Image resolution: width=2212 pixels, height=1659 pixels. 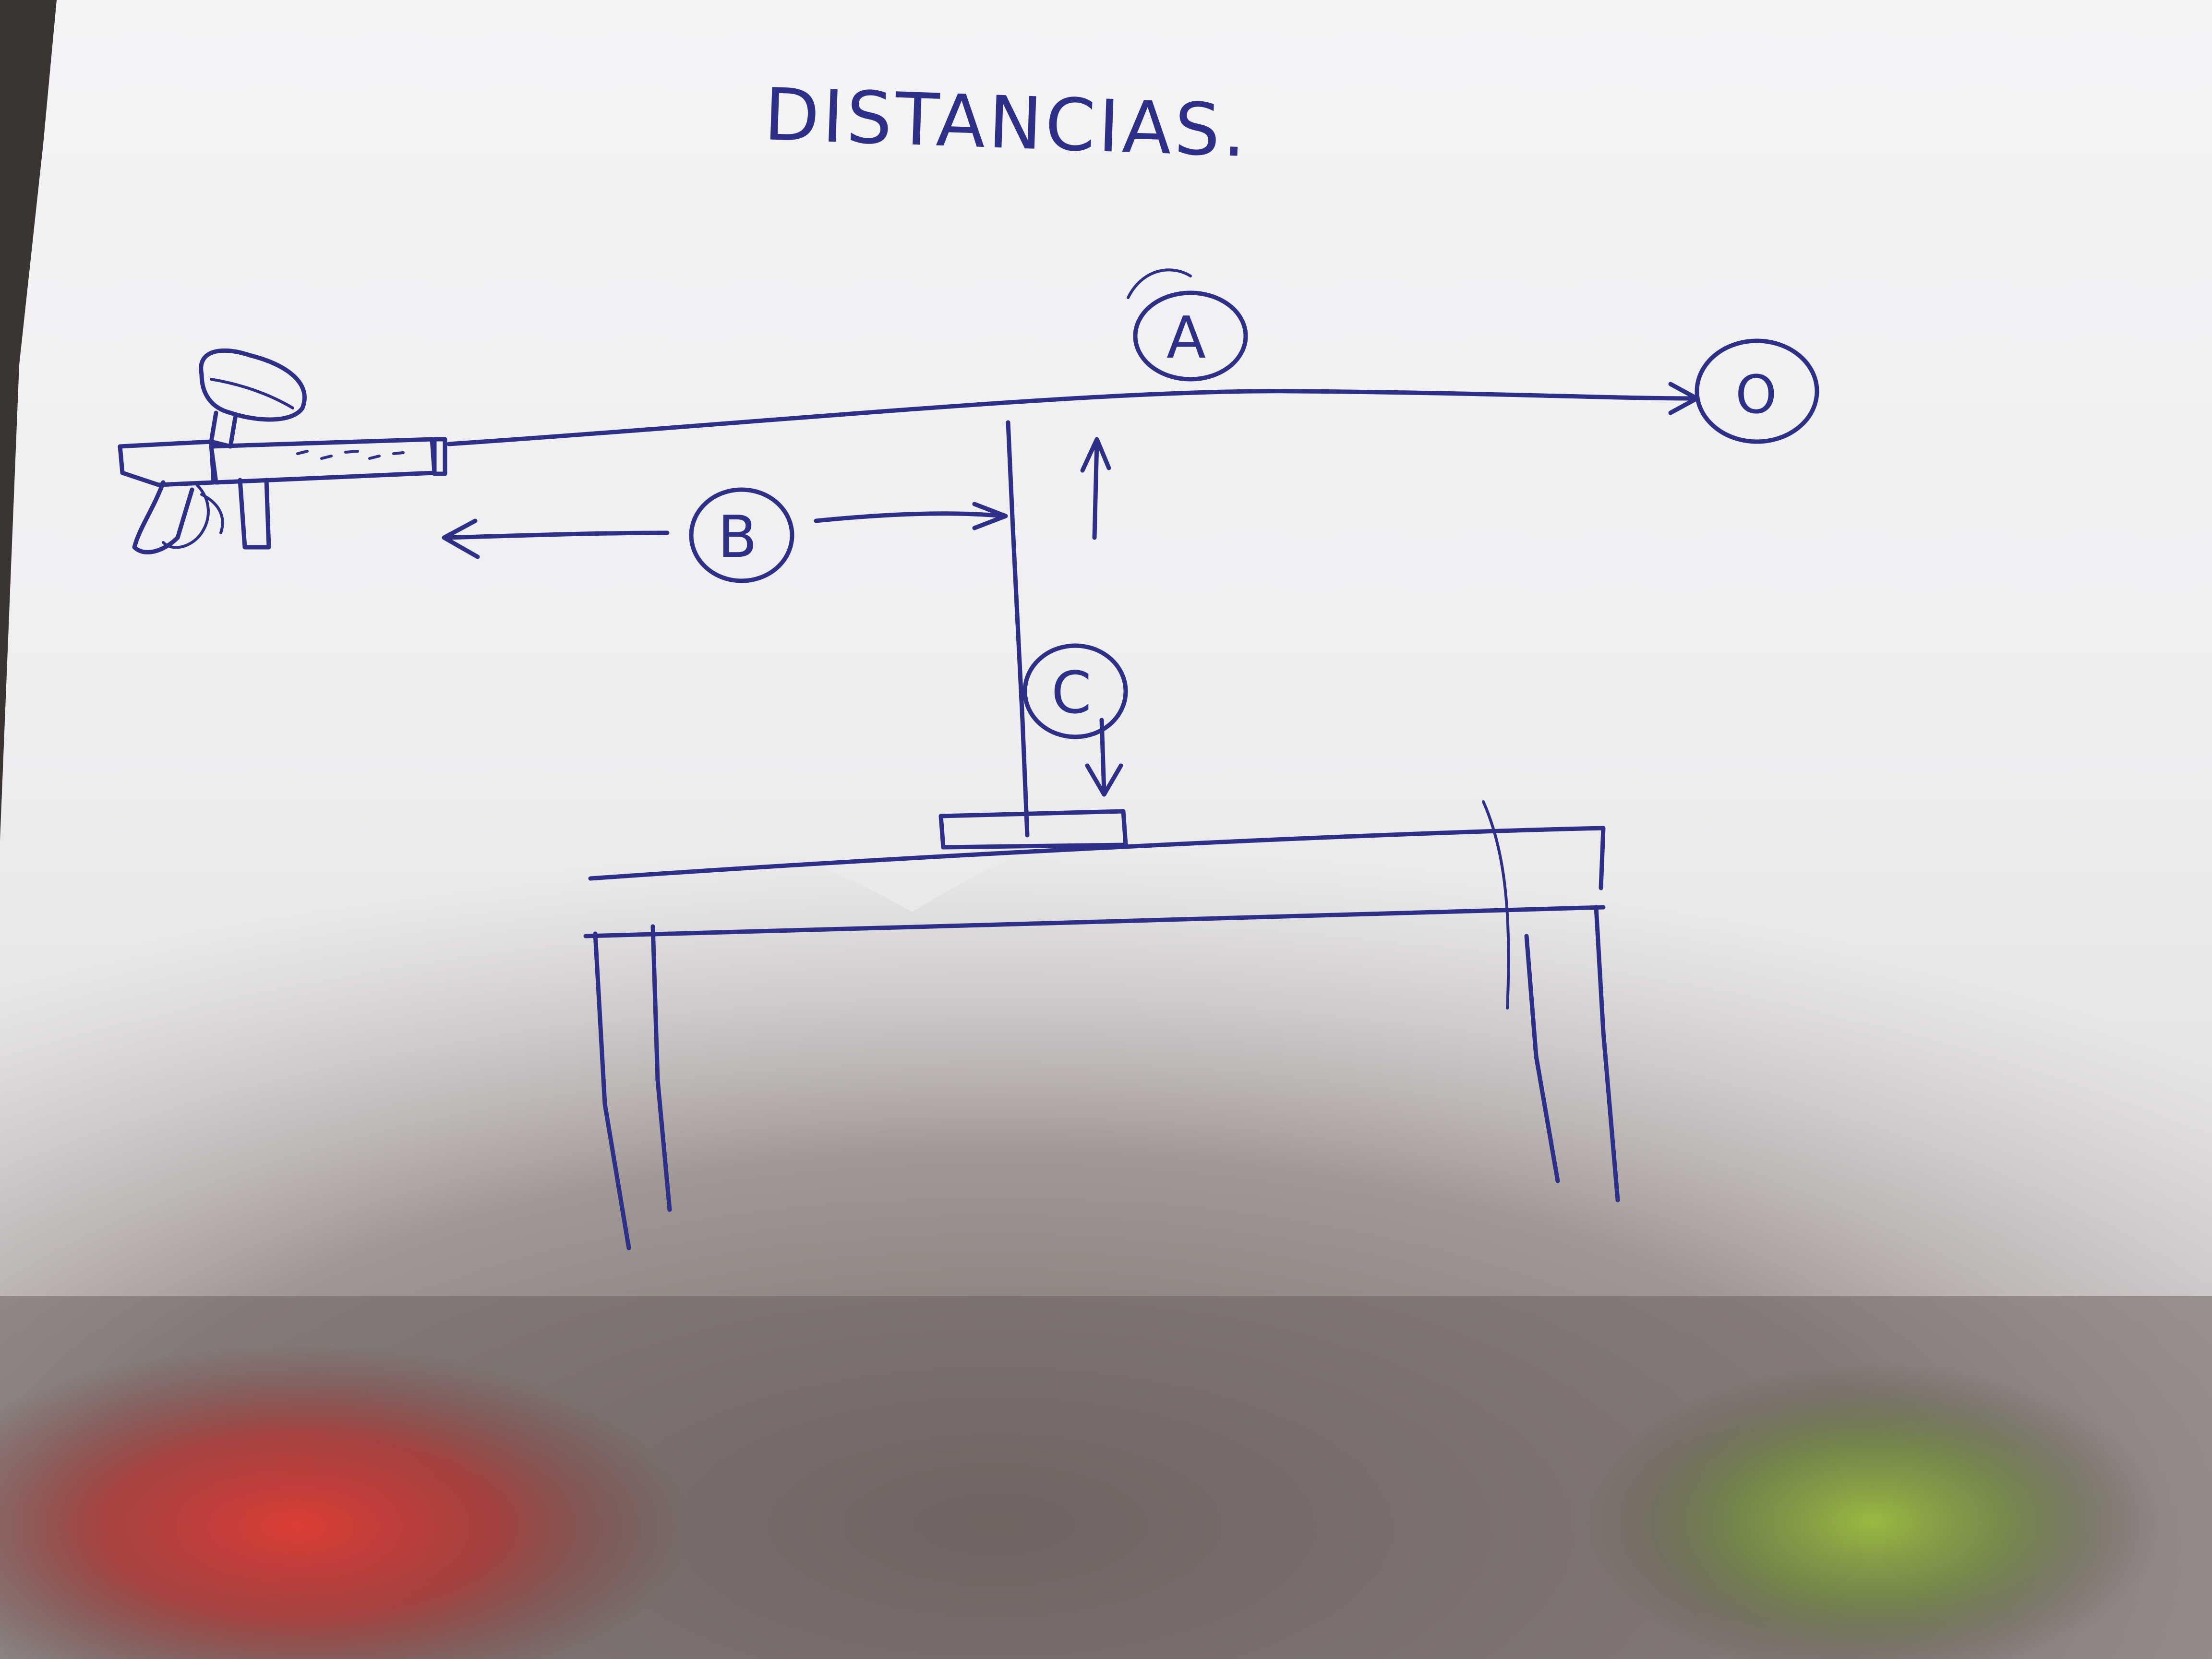 I want to click on sketch-title: DISTANCIAS., so click(x=1006, y=123).